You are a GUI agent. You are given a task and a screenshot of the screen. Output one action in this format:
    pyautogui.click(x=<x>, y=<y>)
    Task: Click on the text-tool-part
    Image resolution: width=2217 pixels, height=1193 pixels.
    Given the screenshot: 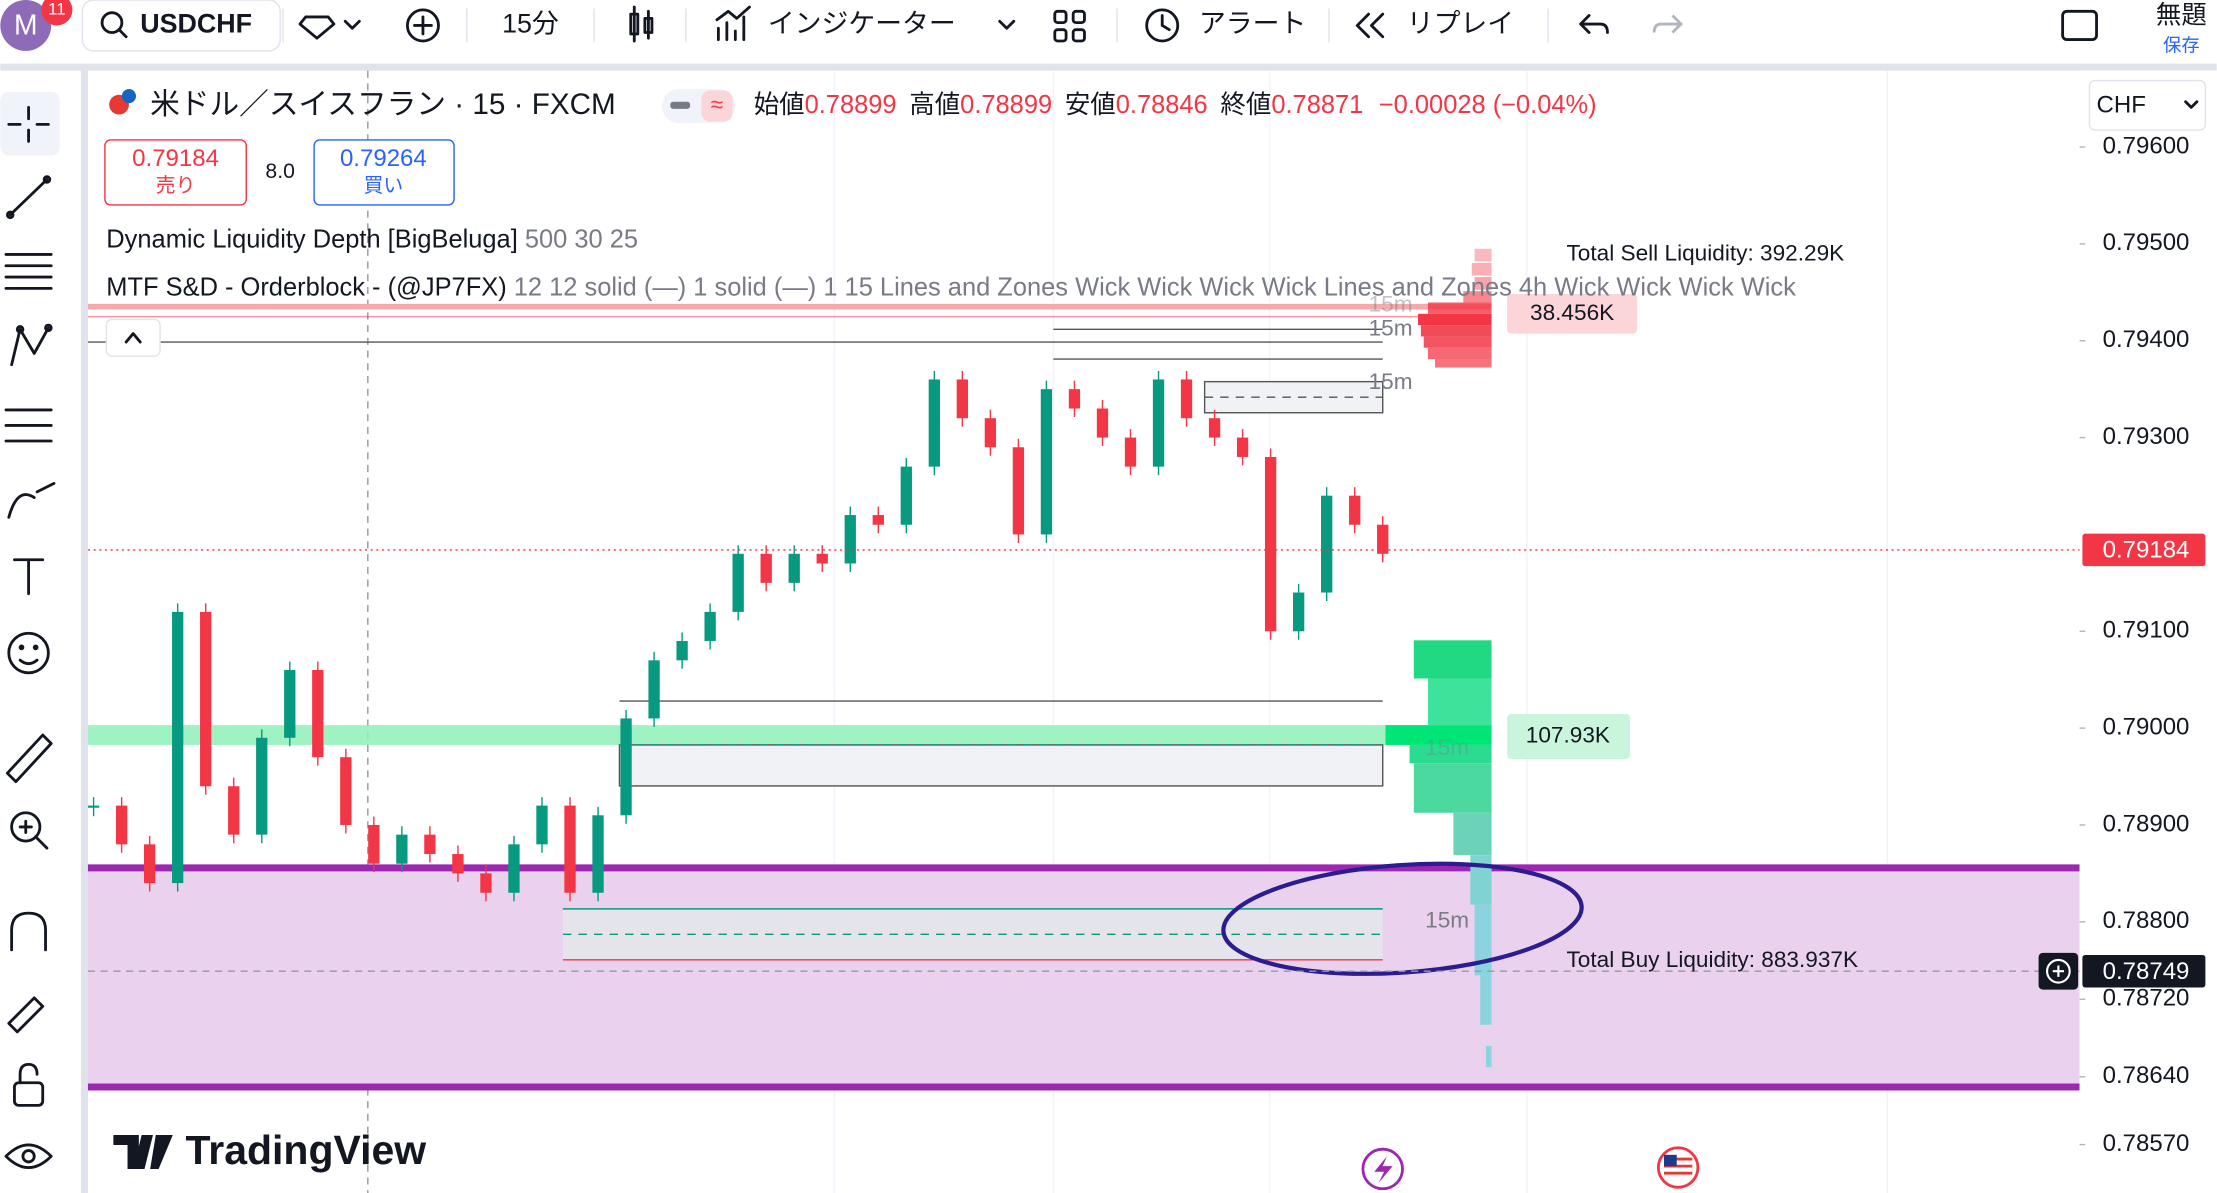 What is the action you would take?
    pyautogui.click(x=29, y=577)
    